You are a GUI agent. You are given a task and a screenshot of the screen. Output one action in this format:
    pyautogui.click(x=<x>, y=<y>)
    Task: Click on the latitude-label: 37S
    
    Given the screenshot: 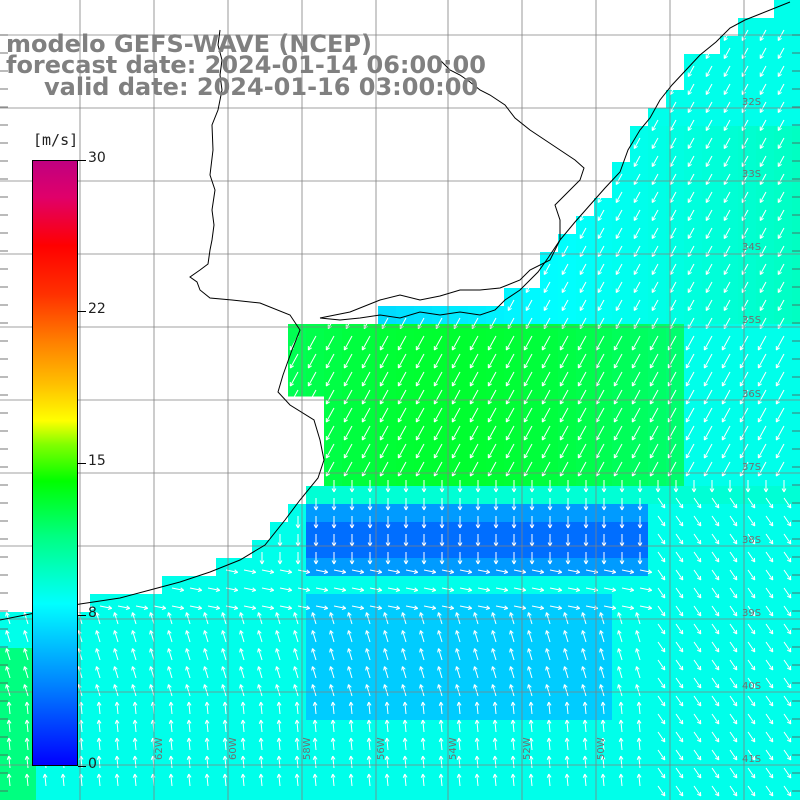 What is the action you would take?
    pyautogui.click(x=751, y=467)
    